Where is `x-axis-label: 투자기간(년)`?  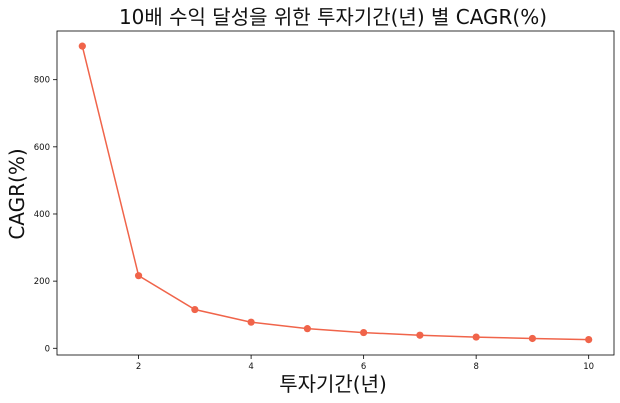 x-axis-label: 투자기간(년) is located at coordinates (333, 384).